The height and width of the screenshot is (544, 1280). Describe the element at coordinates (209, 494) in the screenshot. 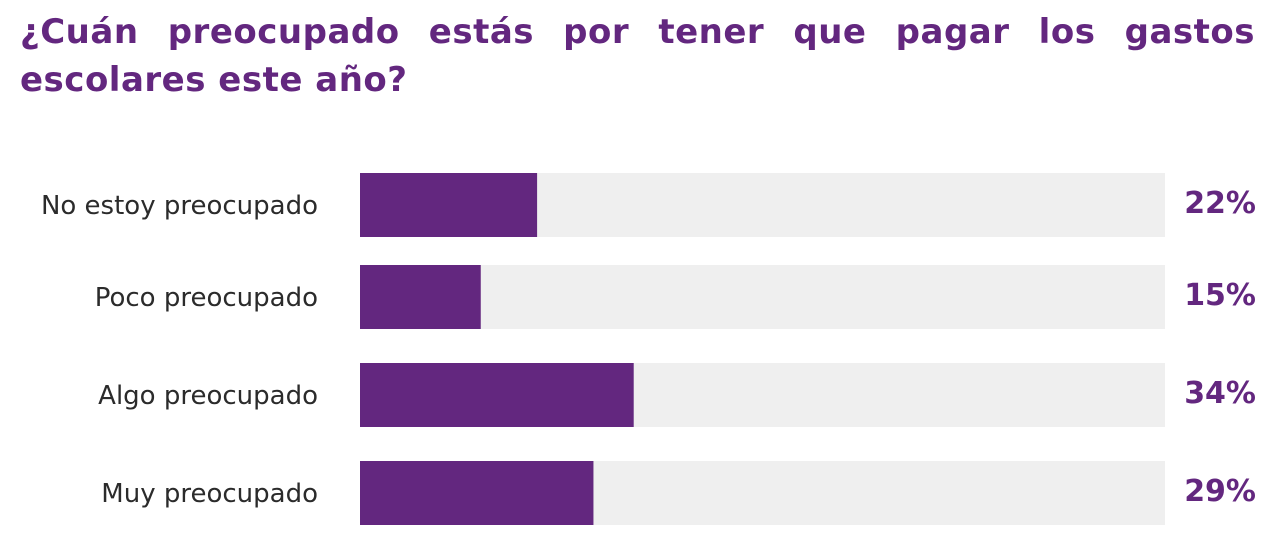

I see `category-label: Muy preocupado` at that location.